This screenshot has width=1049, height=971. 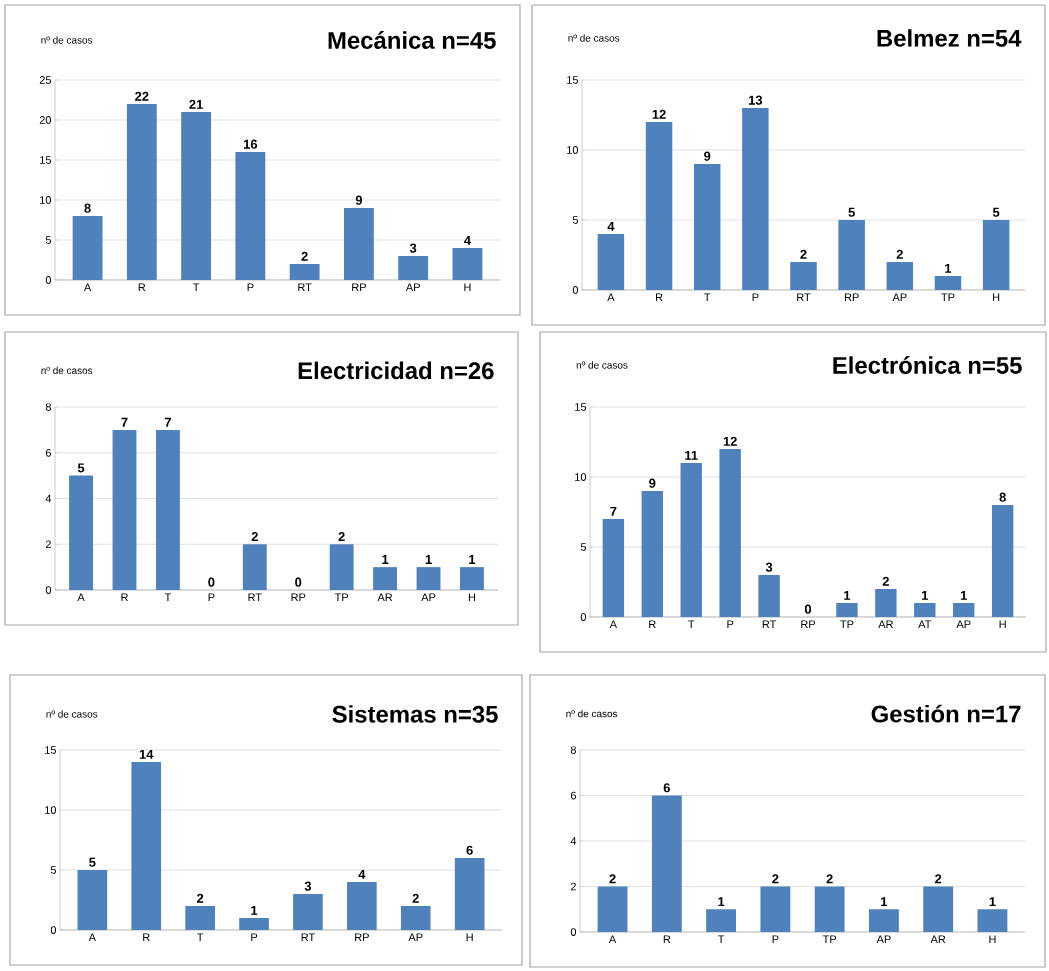 What do you see at coordinates (196, 104) in the screenshot?
I see `data-label: 21` at bounding box center [196, 104].